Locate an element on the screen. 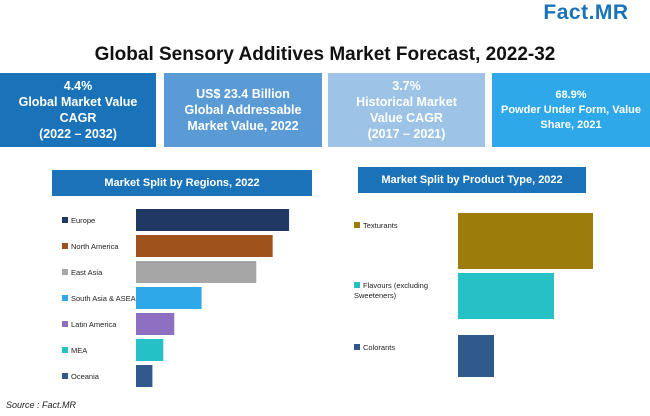 This screenshot has height=416, width=650. product-chart-title: Market Split by Product Type, 2022 is located at coordinates (472, 180).